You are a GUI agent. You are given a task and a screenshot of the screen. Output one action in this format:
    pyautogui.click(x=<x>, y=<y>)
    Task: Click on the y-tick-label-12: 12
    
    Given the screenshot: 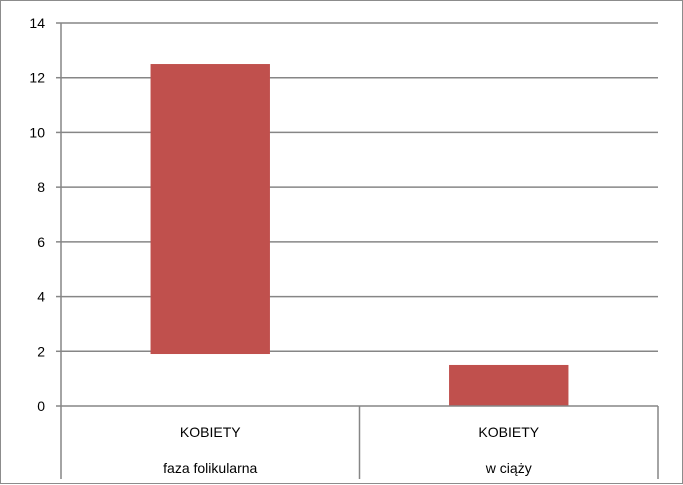 What is the action you would take?
    pyautogui.click(x=37, y=78)
    